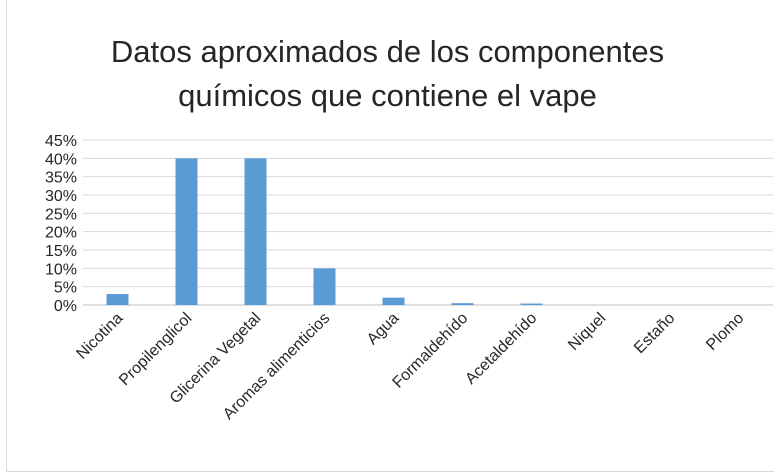 The height and width of the screenshot is (473, 775). I want to click on y-tick-label: 15%, so click(61, 251).